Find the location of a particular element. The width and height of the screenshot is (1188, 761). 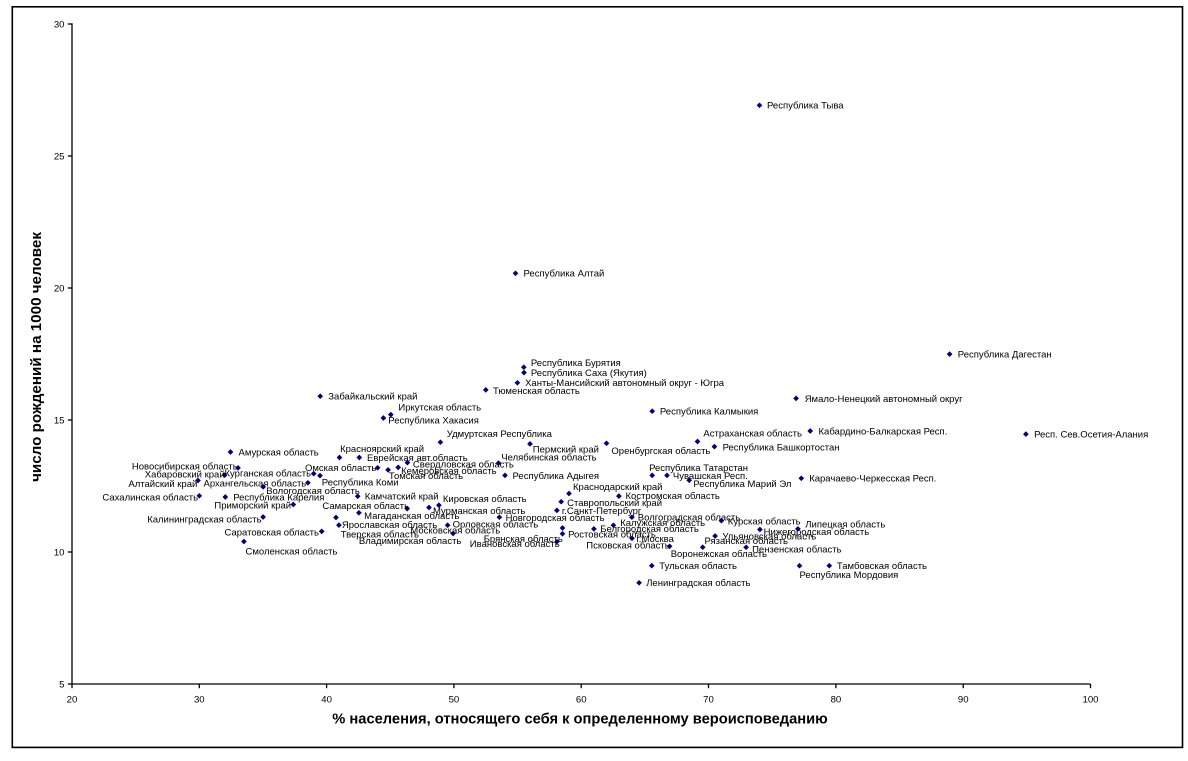

svg-text: Ленинградская область is located at coordinates (698, 583).